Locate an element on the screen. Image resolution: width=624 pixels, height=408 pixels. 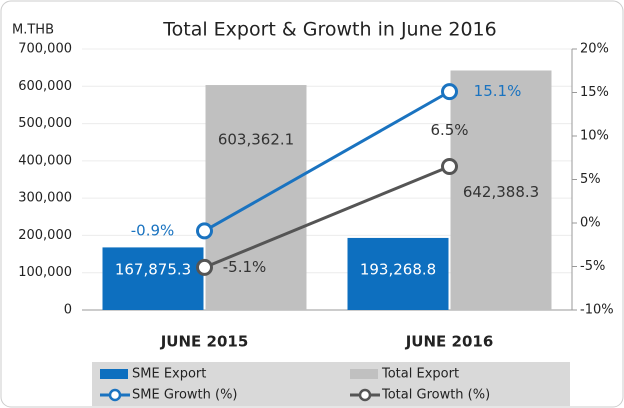
y2-tick-label: 20% is located at coordinates (594, 49).